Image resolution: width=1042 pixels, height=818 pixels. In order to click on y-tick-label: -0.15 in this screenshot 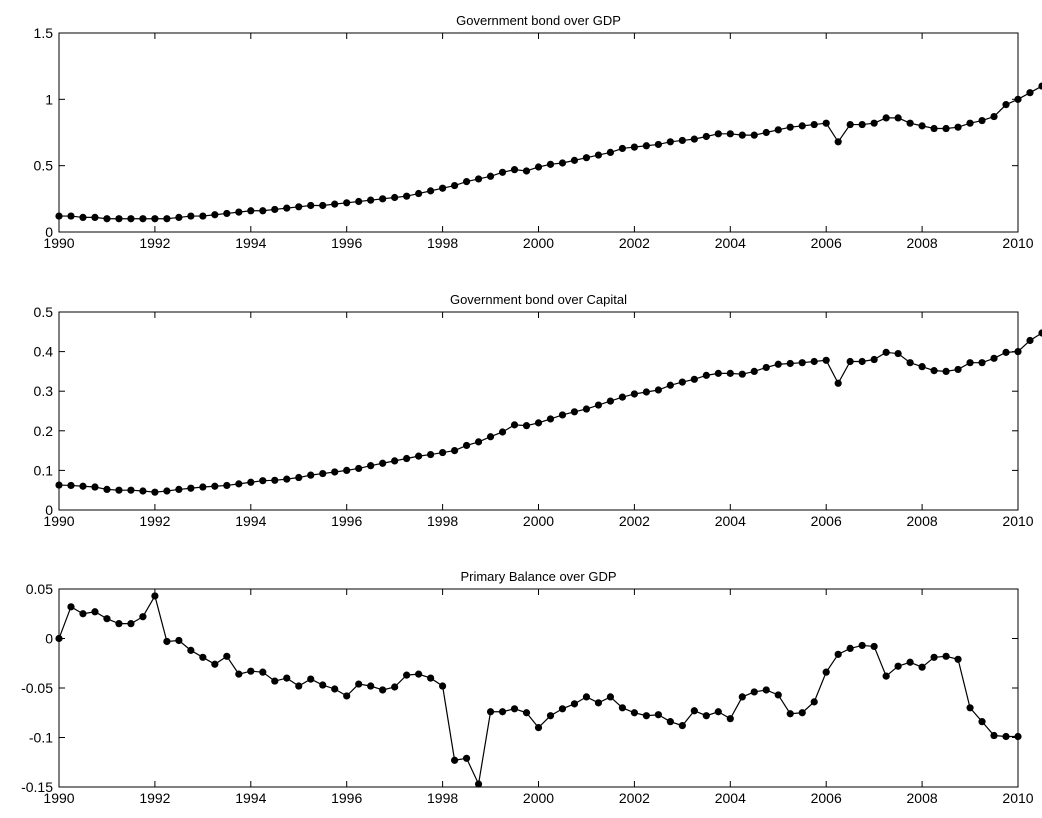, I will do `click(37, 787)`.